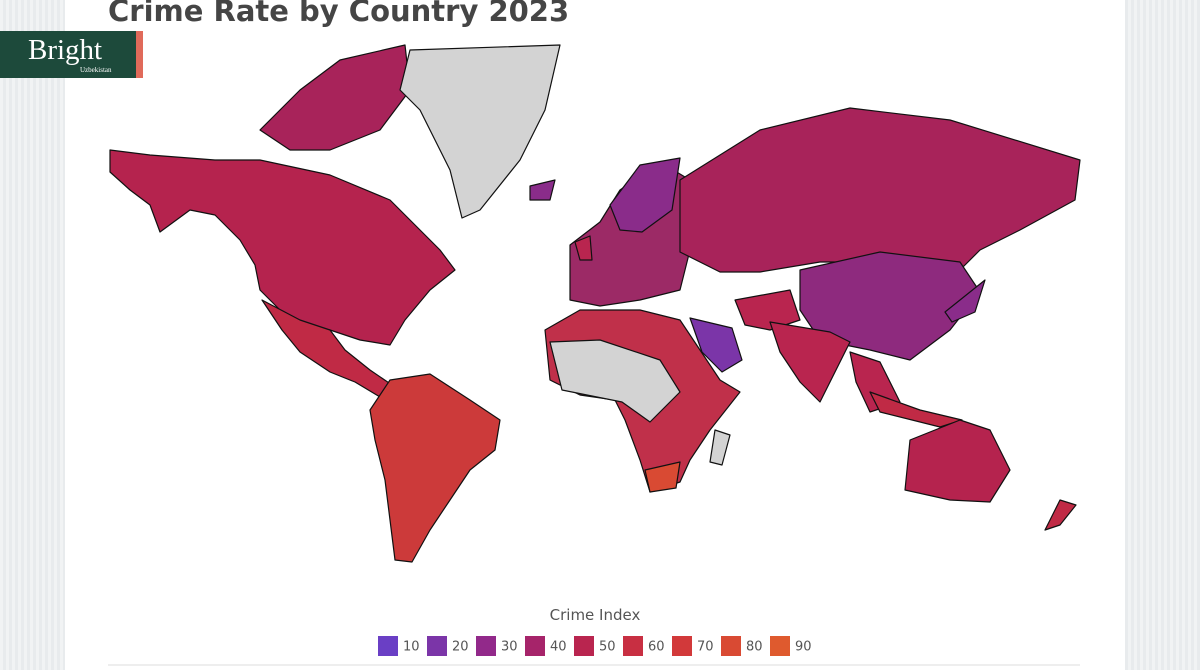 Image resolution: width=1200 pixels, height=670 pixels. Describe the element at coordinates (803, 647) in the screenshot. I see `legend-label: 90` at that location.